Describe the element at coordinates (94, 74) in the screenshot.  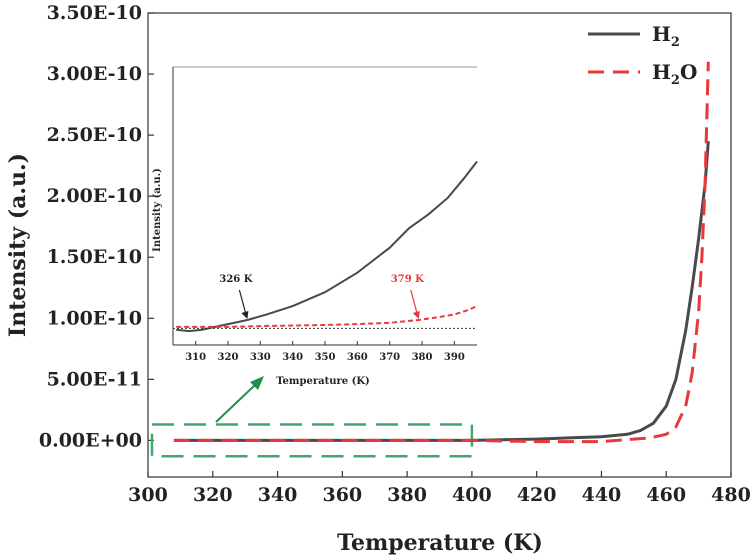
I see `y-tick-label: 3.00E-10` at that location.